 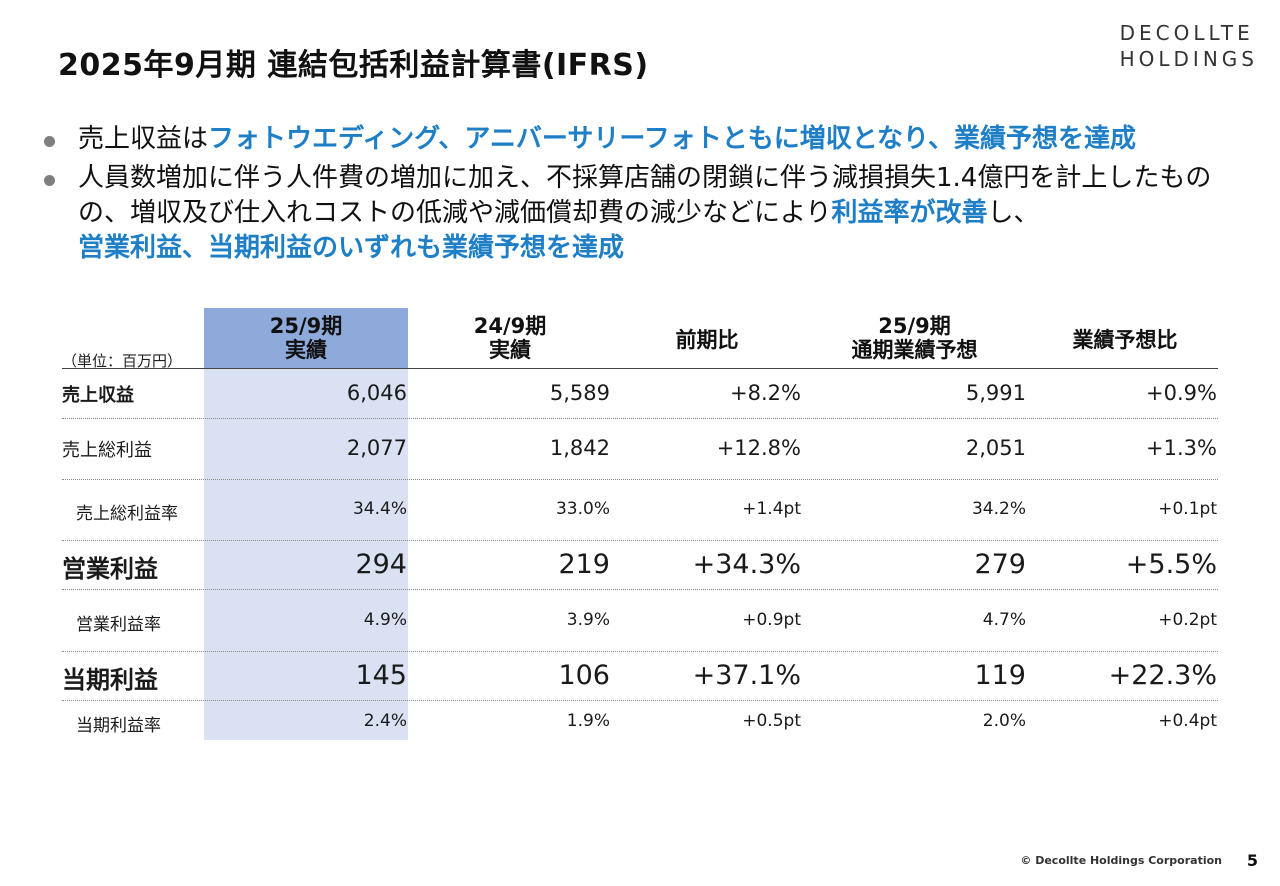 I want to click on column-header-current-actual: 25/9期 実績, so click(x=306, y=338).